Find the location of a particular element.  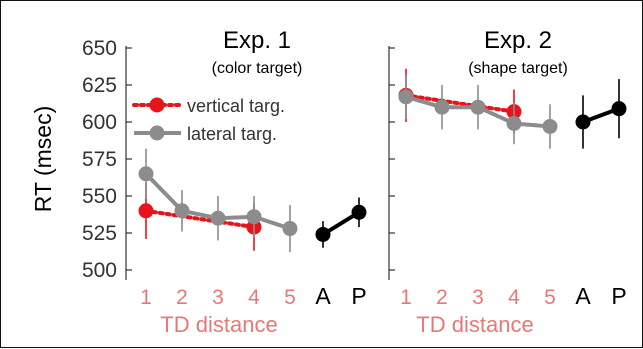

panel-1-ap-point-A is located at coordinates (323, 234).